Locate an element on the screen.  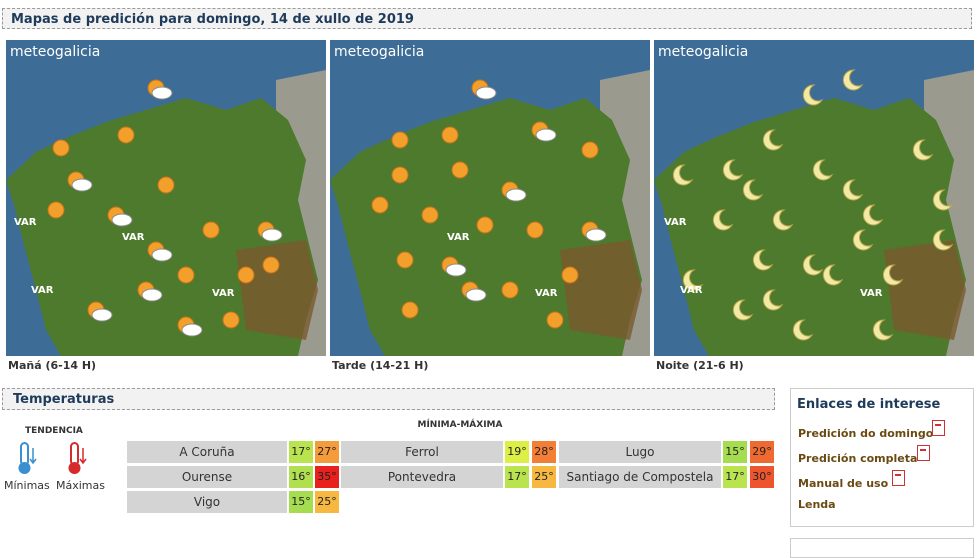
column-header: MÍNIMA-MÁXIMA is located at coordinates (460, 425).